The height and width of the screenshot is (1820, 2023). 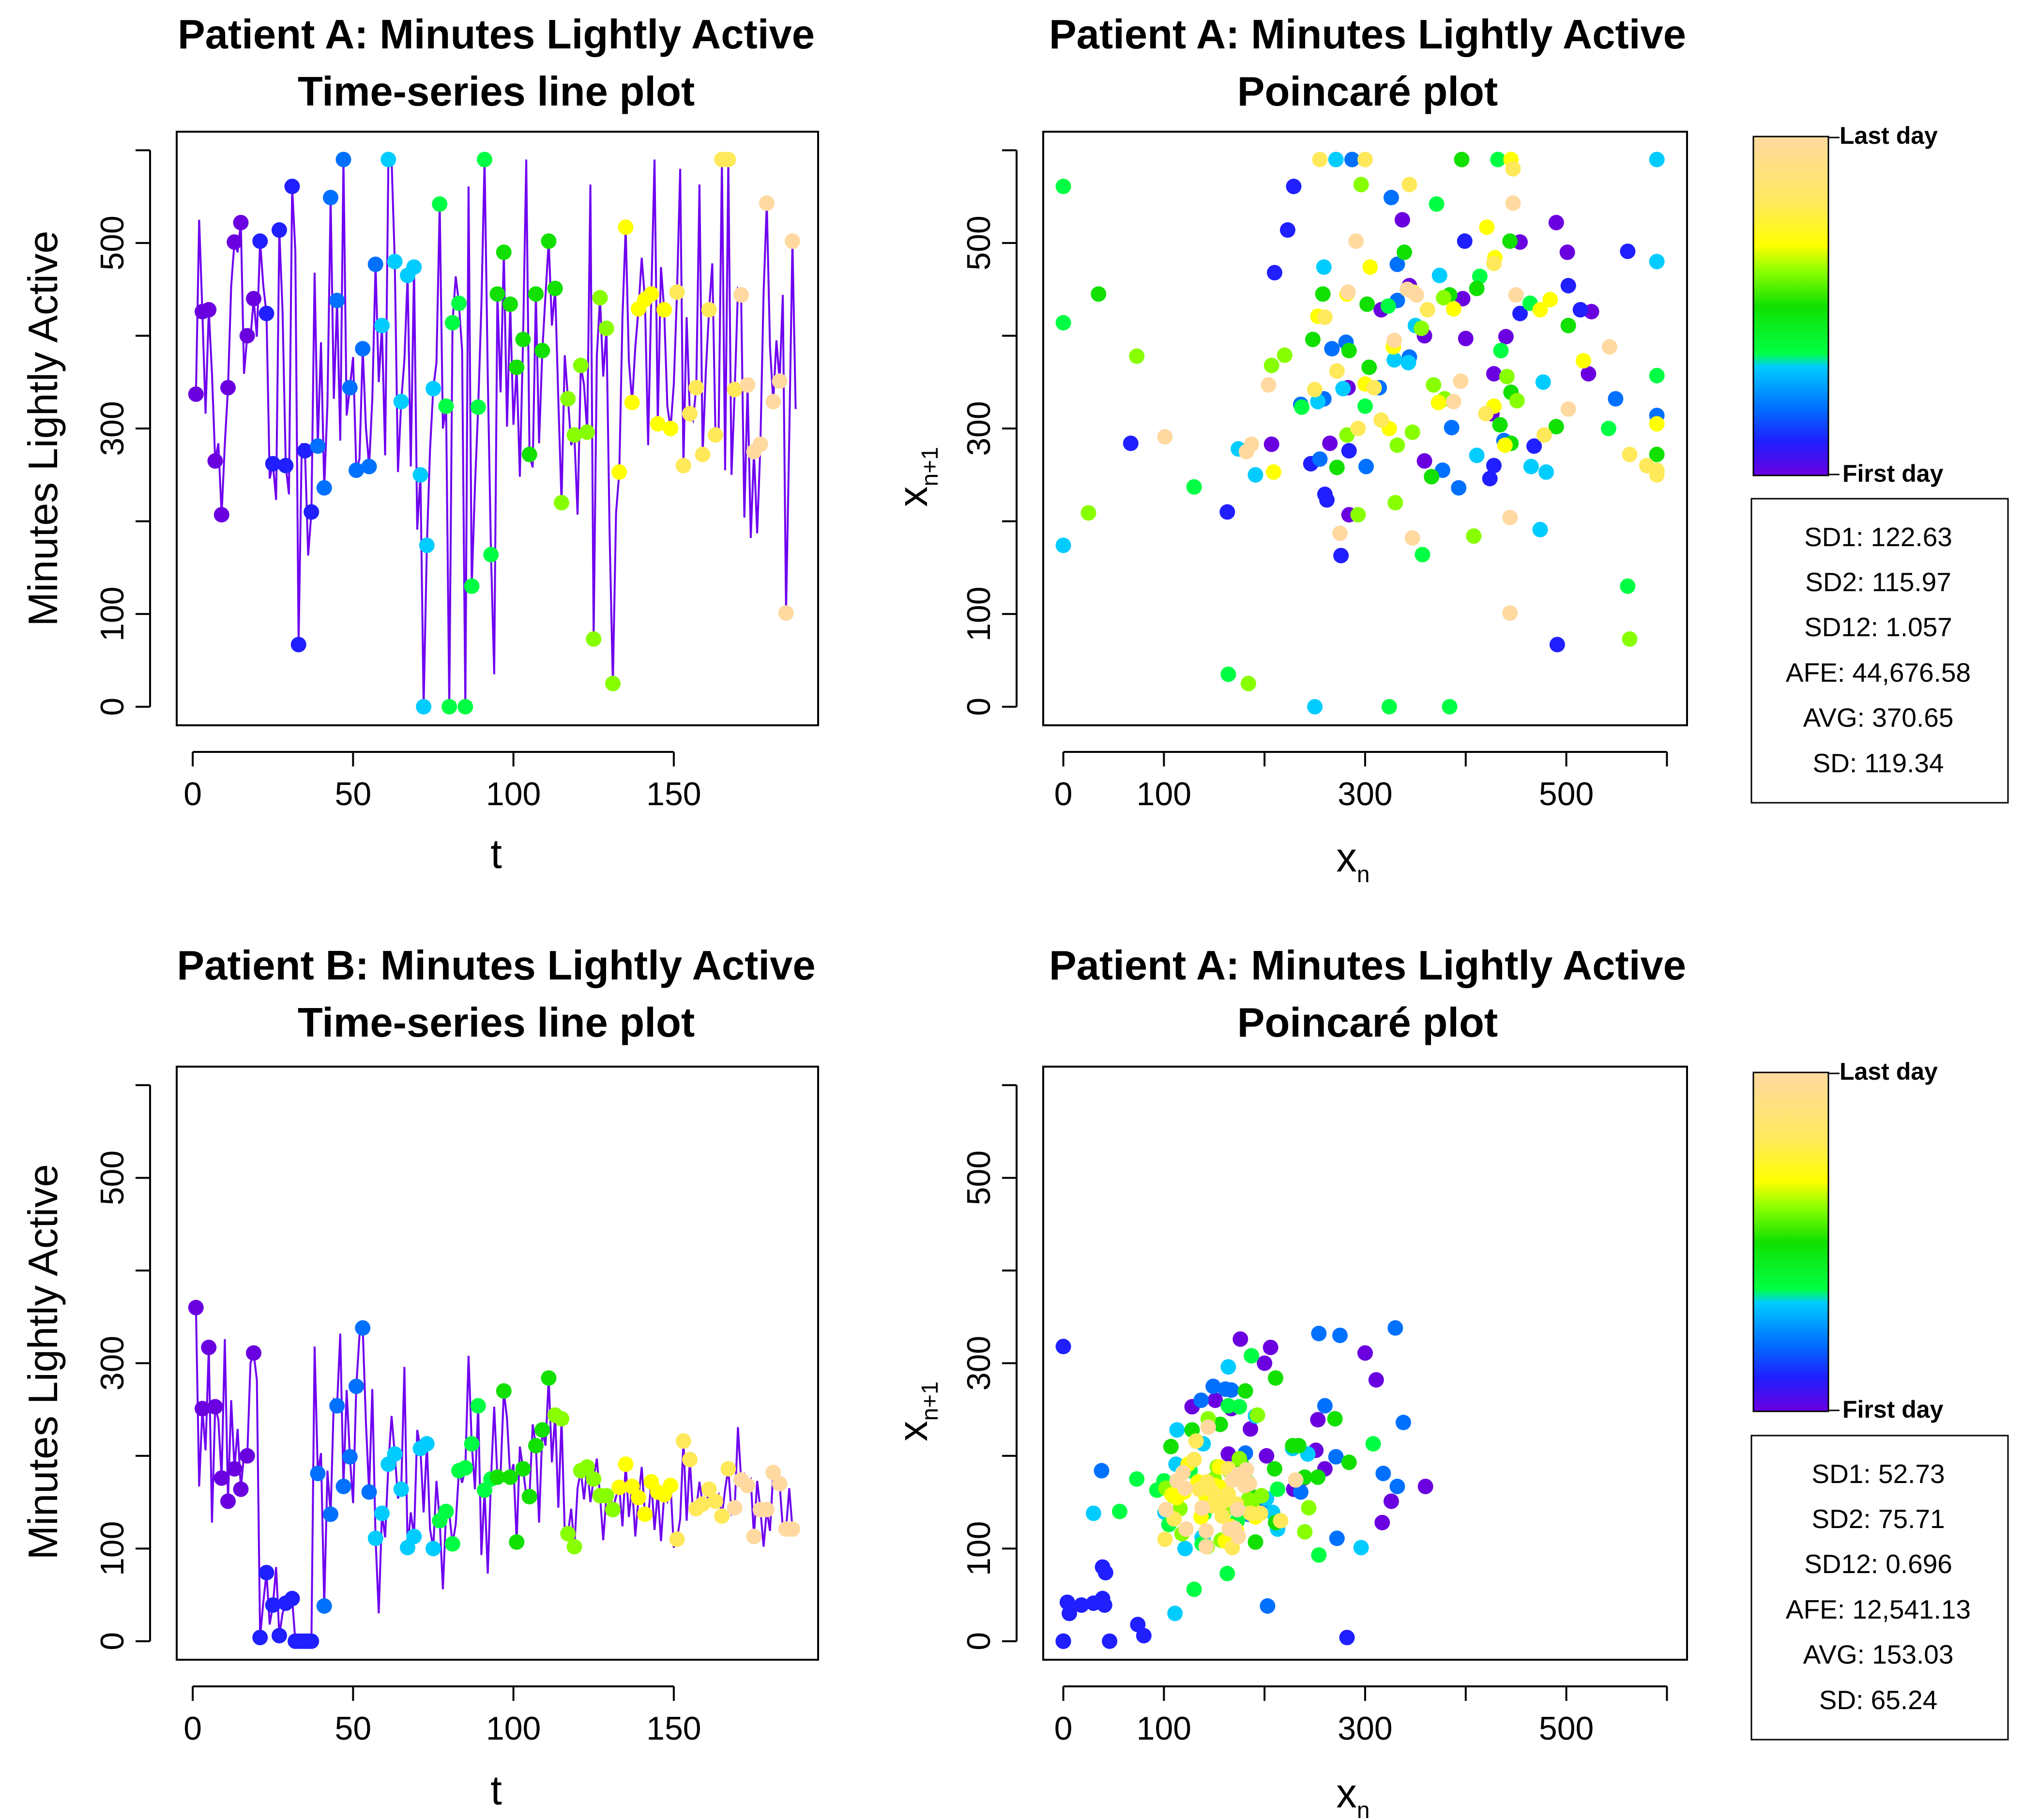 I want to click on stats-box, so click(x=1879, y=1588).